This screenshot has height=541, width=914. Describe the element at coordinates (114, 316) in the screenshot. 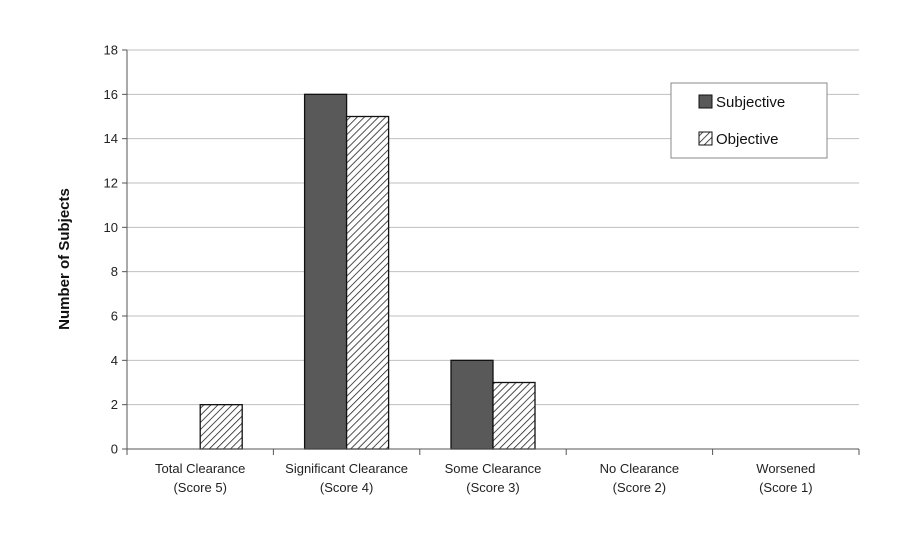

I see `y-tick-label: 6` at that location.